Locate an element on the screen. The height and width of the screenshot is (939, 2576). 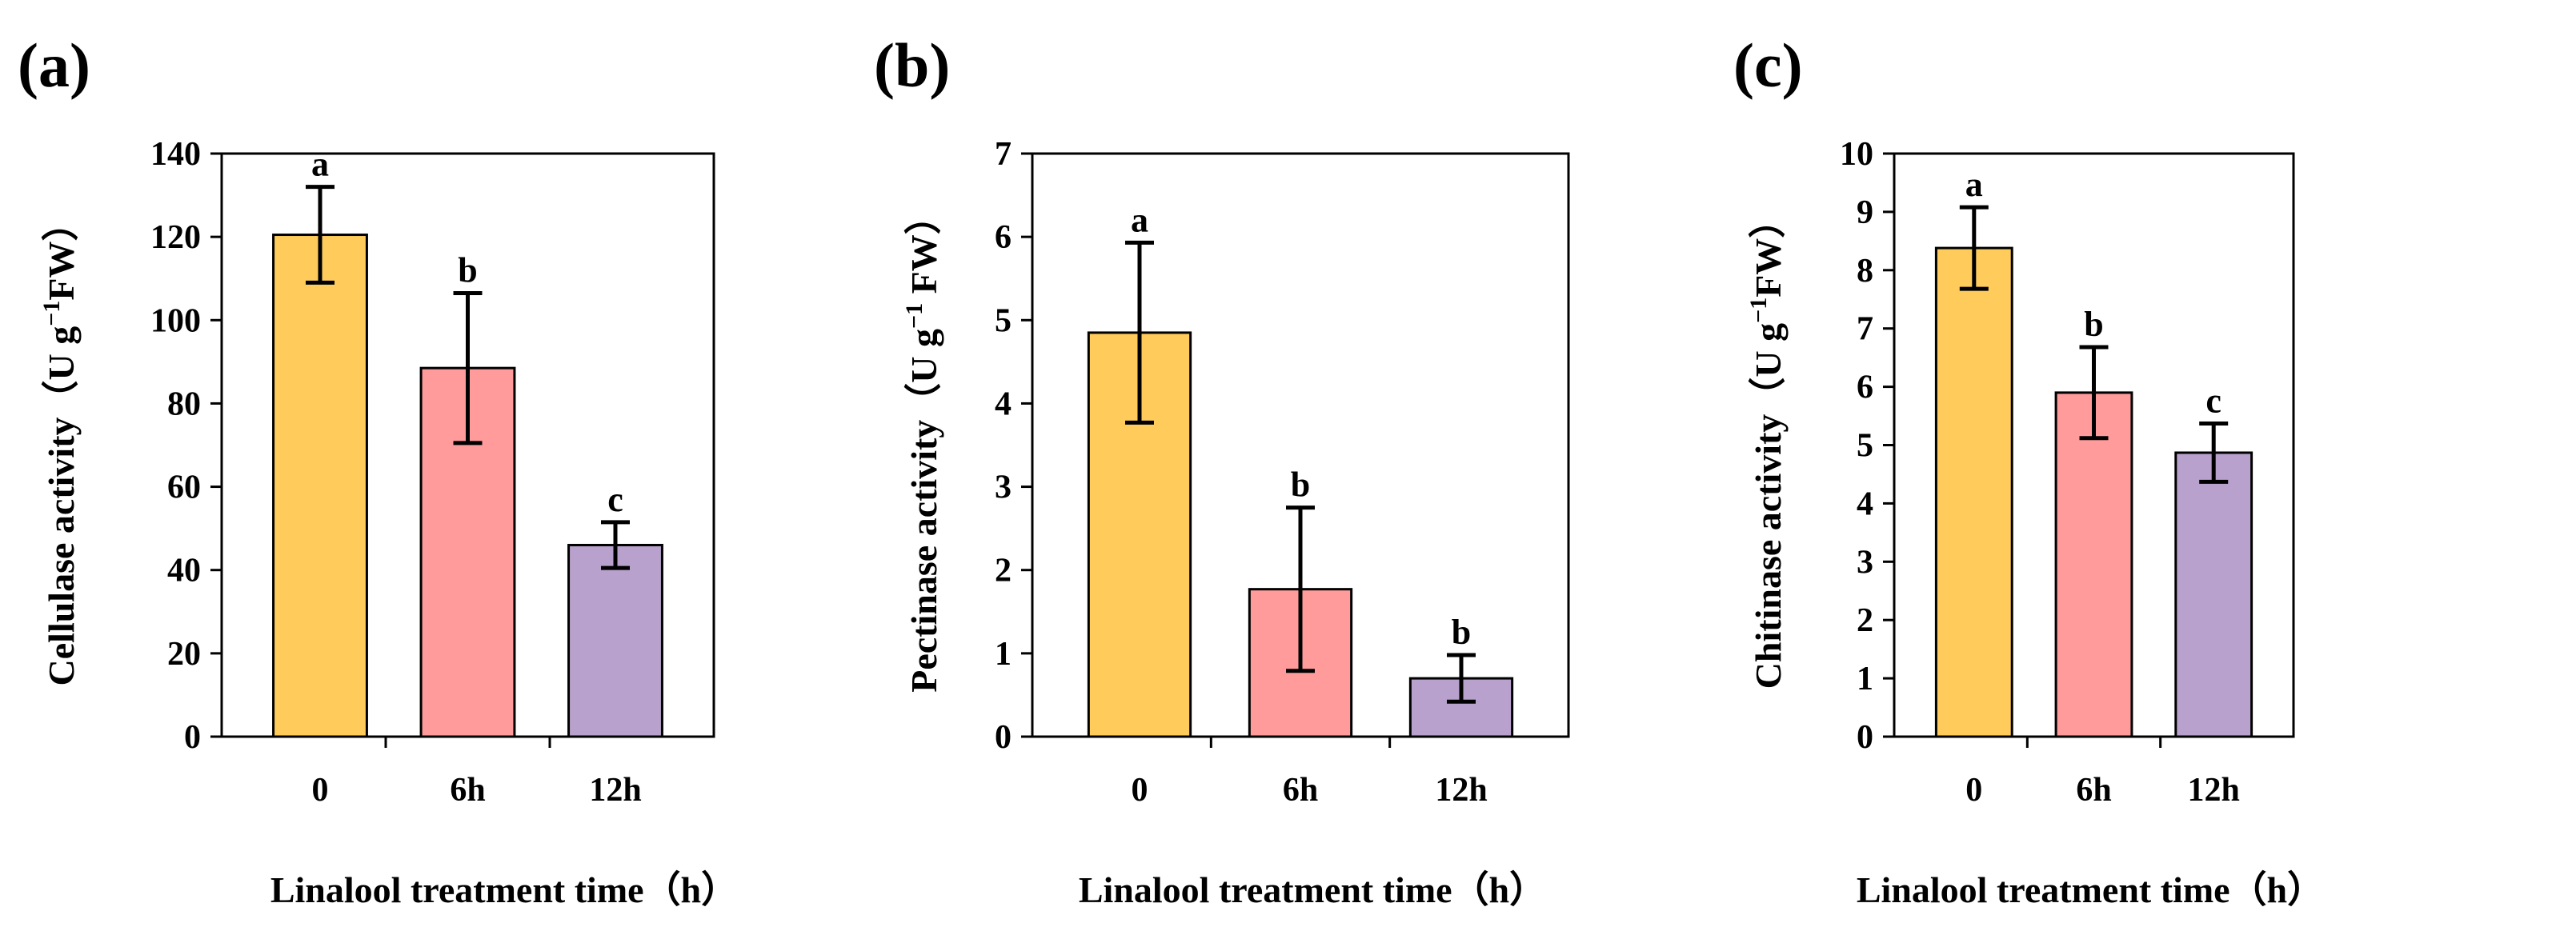
y-tick-label: 20 is located at coordinates (184, 654).